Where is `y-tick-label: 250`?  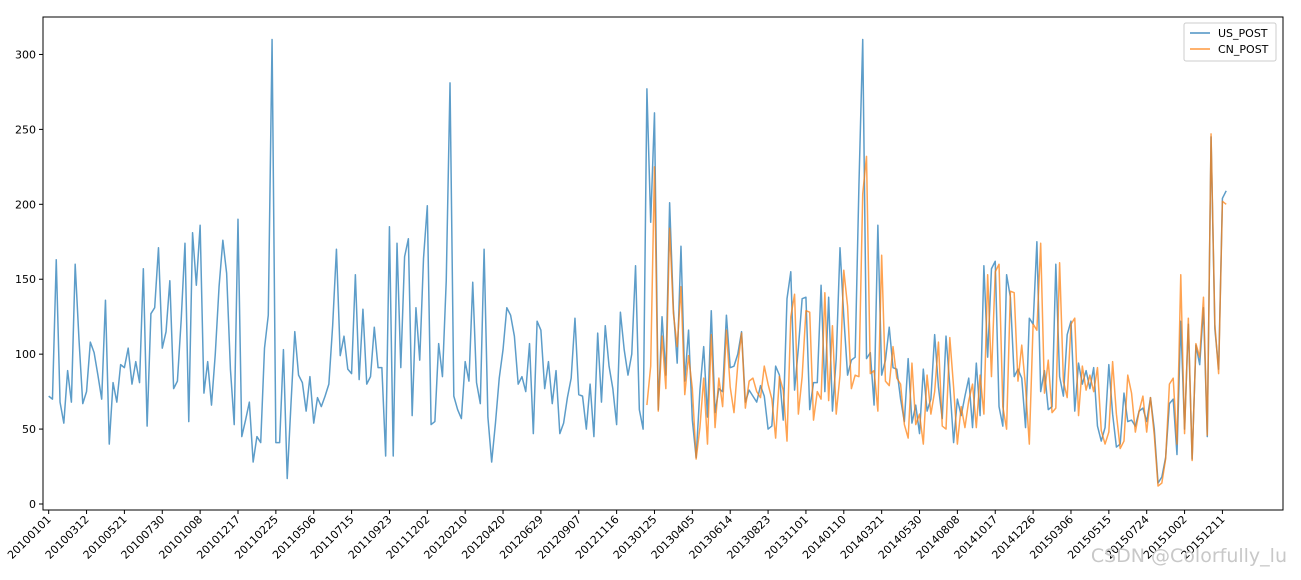
y-tick-label: 250 is located at coordinates (25, 129).